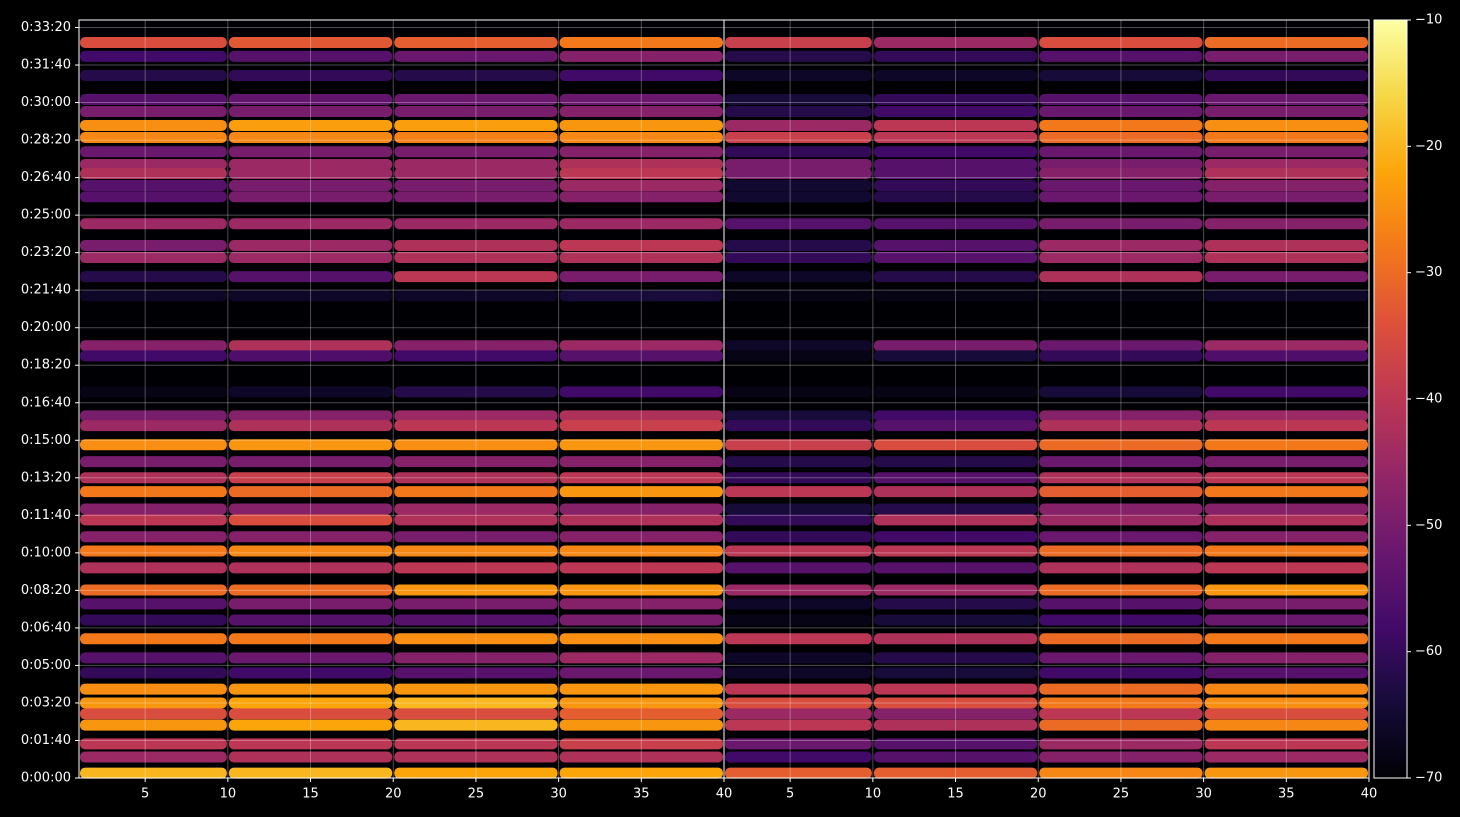  Describe the element at coordinates (955, 794) in the screenshot. I see `x-tick-label: 15` at that location.